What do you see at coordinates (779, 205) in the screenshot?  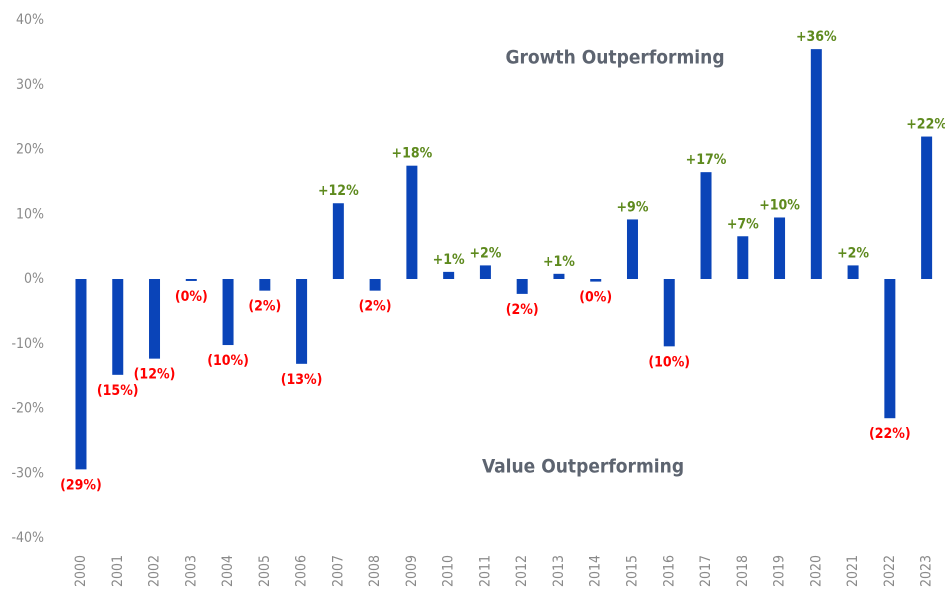 I see `value-label: +10%` at bounding box center [779, 205].